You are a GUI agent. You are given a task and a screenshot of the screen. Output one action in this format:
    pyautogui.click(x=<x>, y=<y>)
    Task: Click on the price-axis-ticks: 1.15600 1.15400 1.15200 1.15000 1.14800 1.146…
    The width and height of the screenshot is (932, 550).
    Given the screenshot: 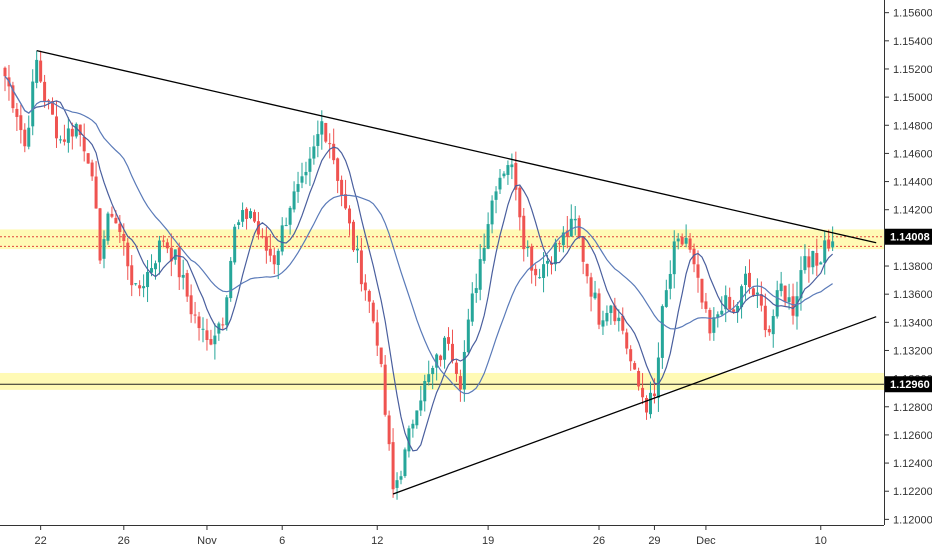 What is the action you would take?
    pyautogui.click(x=908, y=267)
    